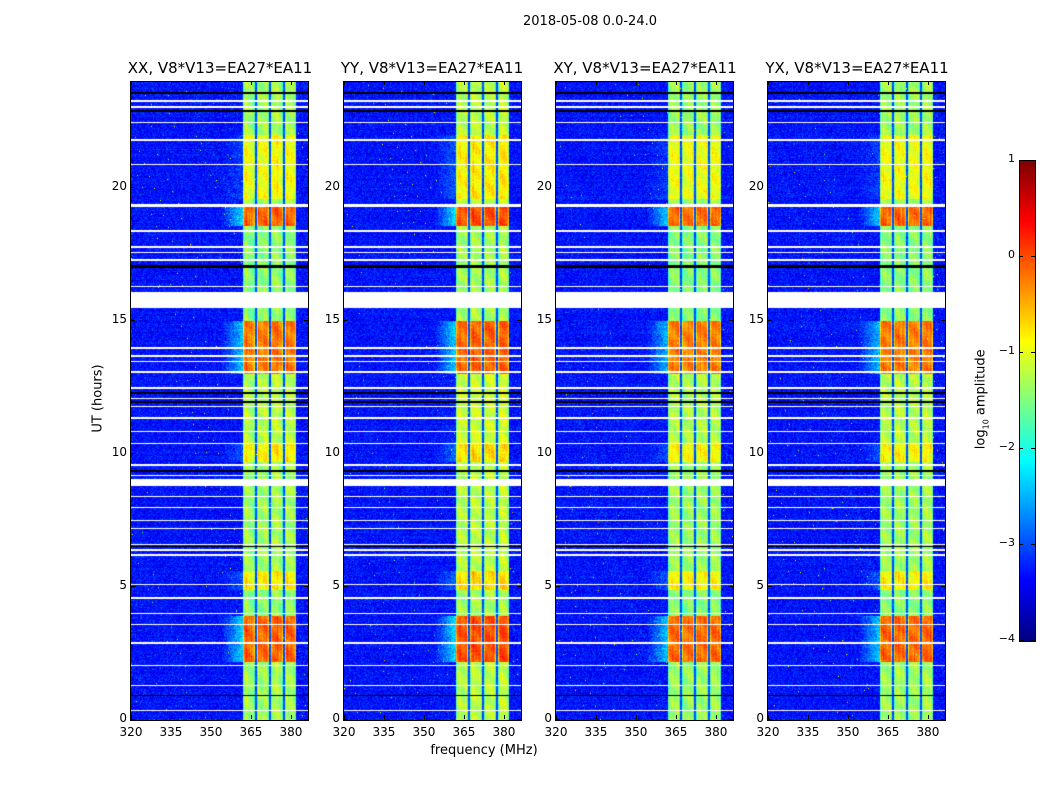  I want to click on panel-title-xx: XX, V8*V13=EA27*EA11, so click(220, 68).